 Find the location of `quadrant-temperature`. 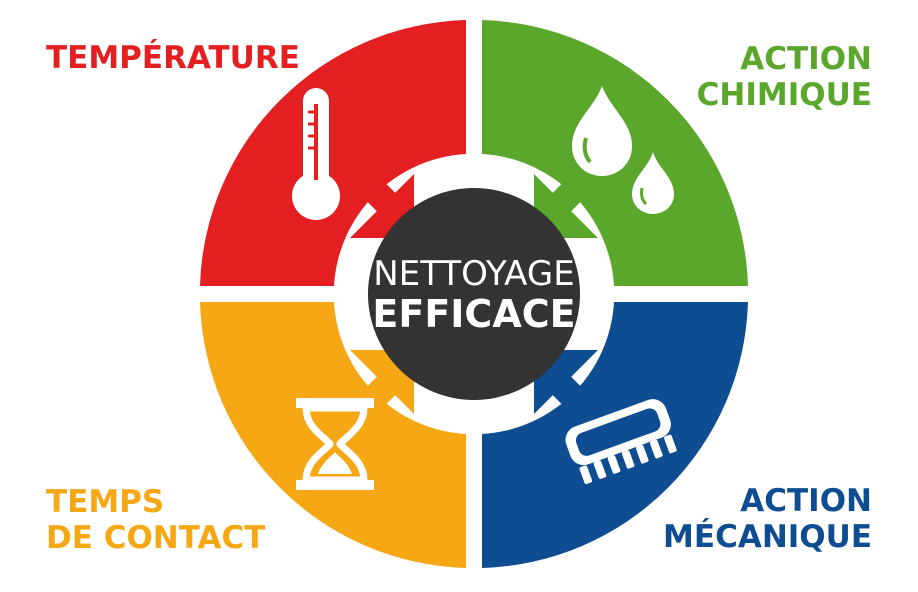

quadrant-temperature is located at coordinates (333, 153).